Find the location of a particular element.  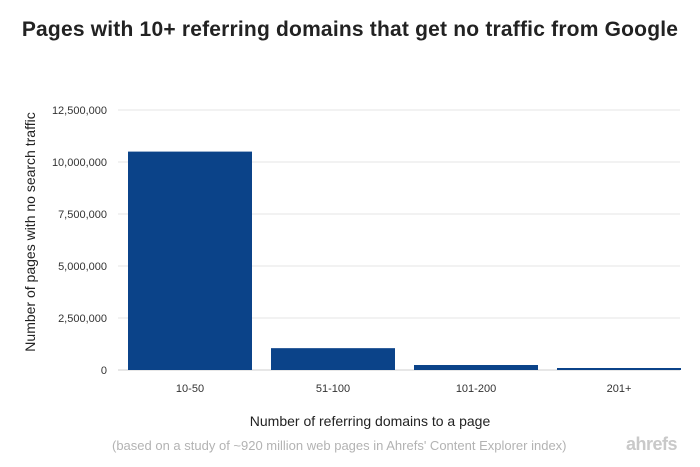

x-axis-ticks: 10-50 51-100 101-200 201+ is located at coordinates (403, 389).